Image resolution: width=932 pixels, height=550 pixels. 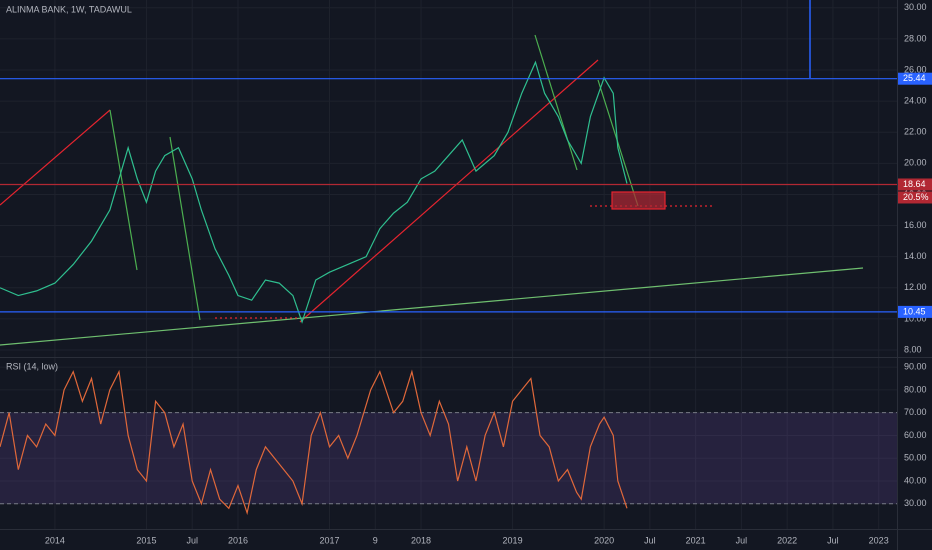 I want to click on level-label: 25.44, so click(x=914, y=78).